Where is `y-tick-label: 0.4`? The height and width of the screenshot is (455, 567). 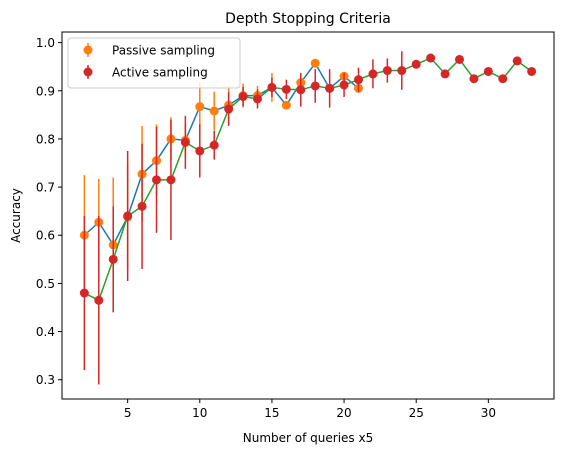 y-tick-label: 0.4 is located at coordinates (45, 332).